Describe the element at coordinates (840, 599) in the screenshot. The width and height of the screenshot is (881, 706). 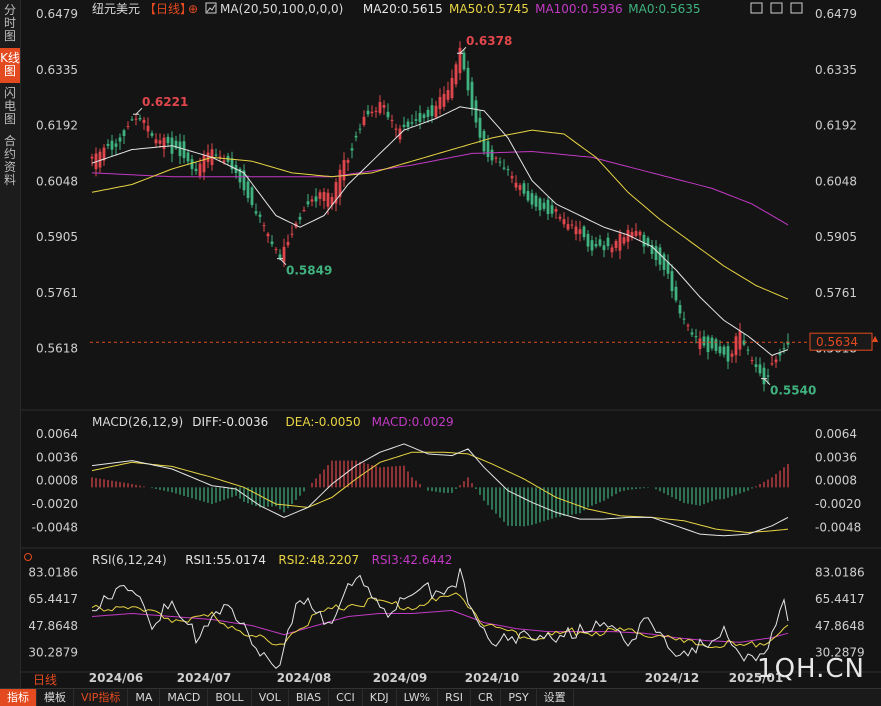
I see `right-axis-label: 65.4417` at that location.